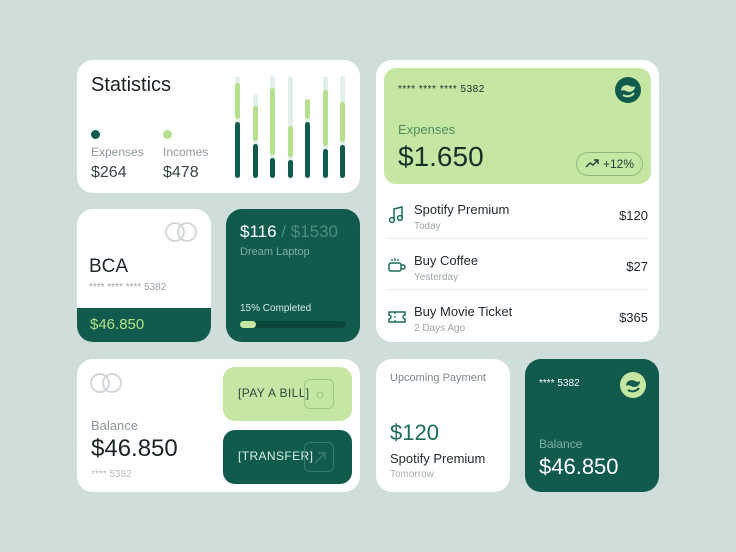  What do you see at coordinates (218, 126) in the screenshot?
I see `statistics-card: Statistics Expenses $264 Incomes $478` at bounding box center [218, 126].